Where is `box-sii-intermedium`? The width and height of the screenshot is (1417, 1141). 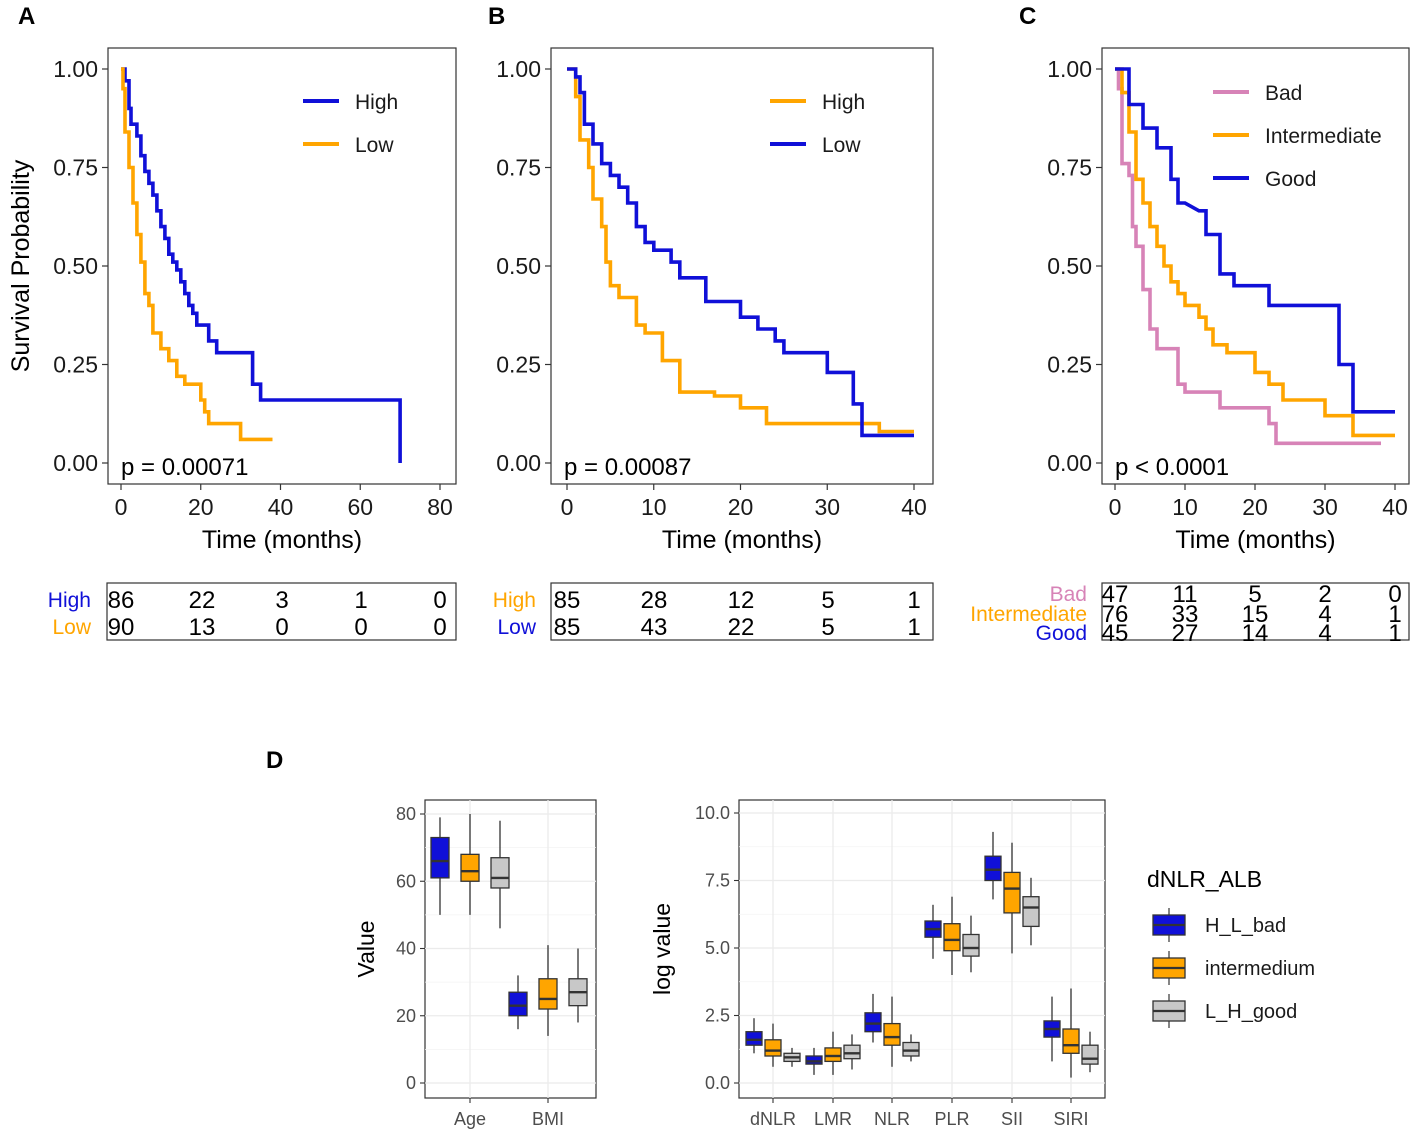 box-sii-intermedium is located at coordinates (1012, 898).